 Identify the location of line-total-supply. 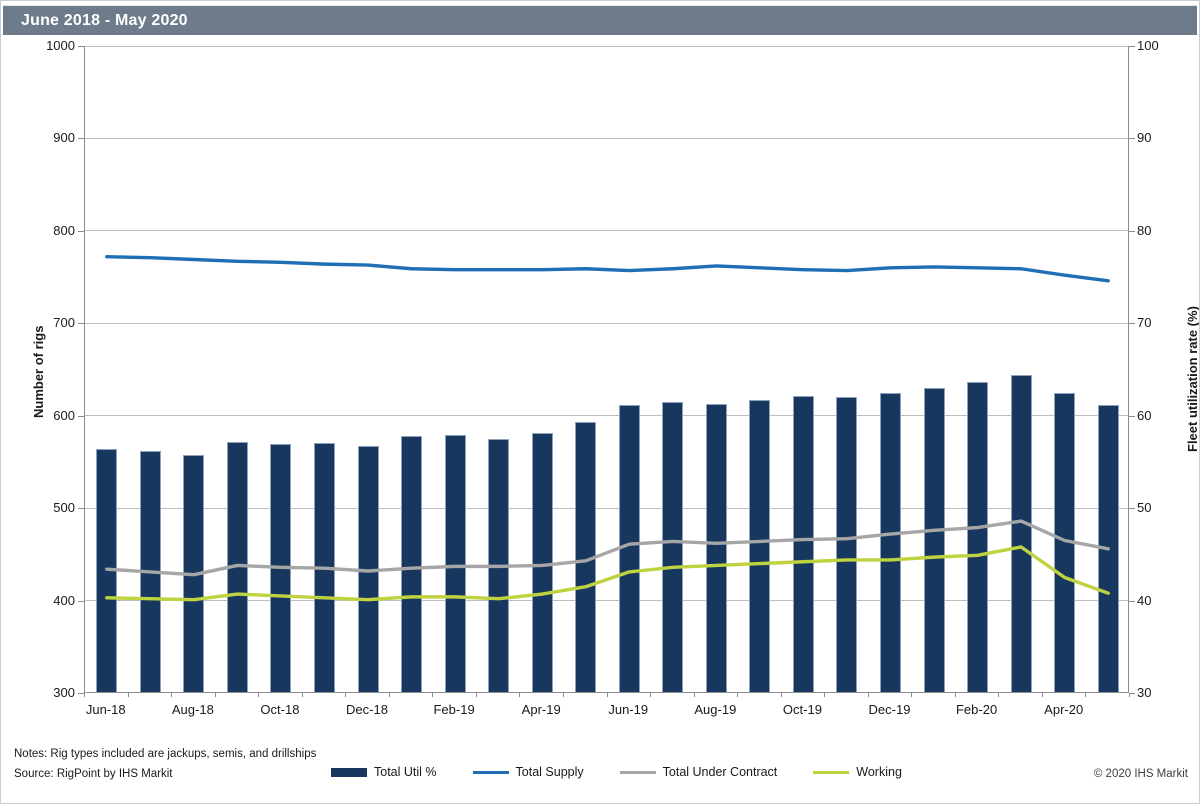
(607, 269).